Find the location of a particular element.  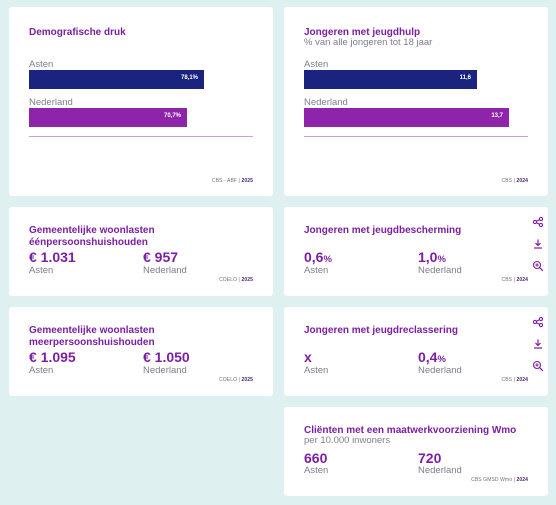

bar-asten: 78,1% is located at coordinates (116, 79).